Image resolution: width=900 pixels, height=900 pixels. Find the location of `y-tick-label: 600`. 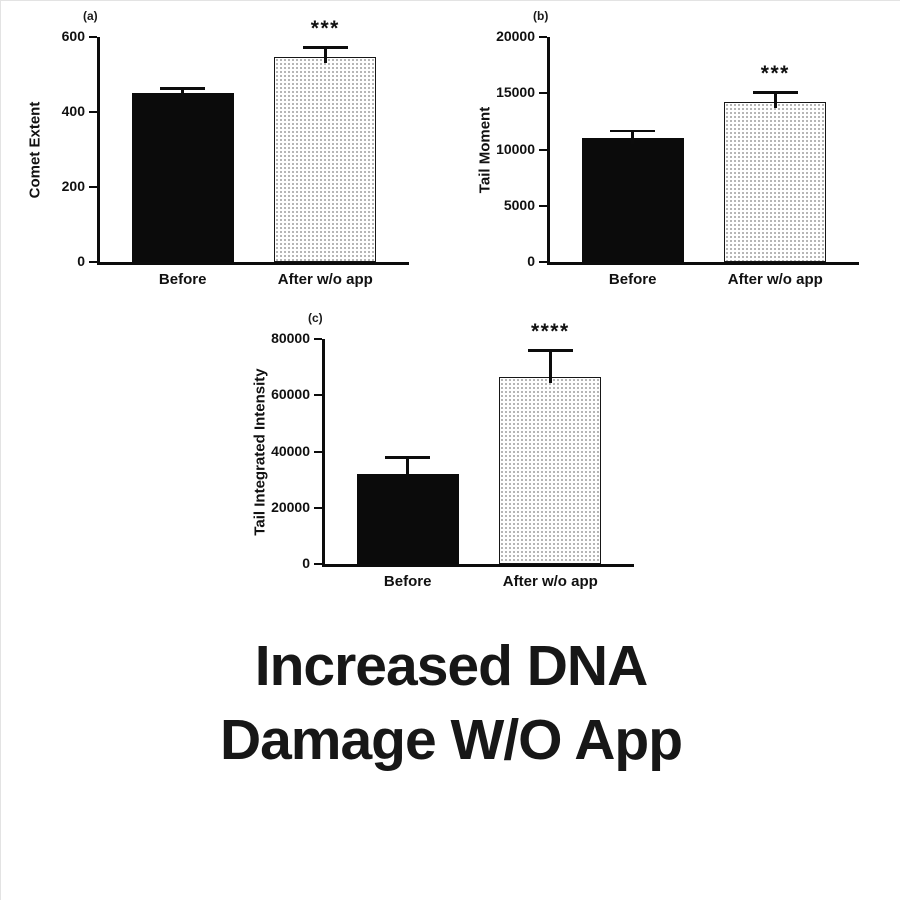

y-tick-label: 600 is located at coordinates (73, 36).